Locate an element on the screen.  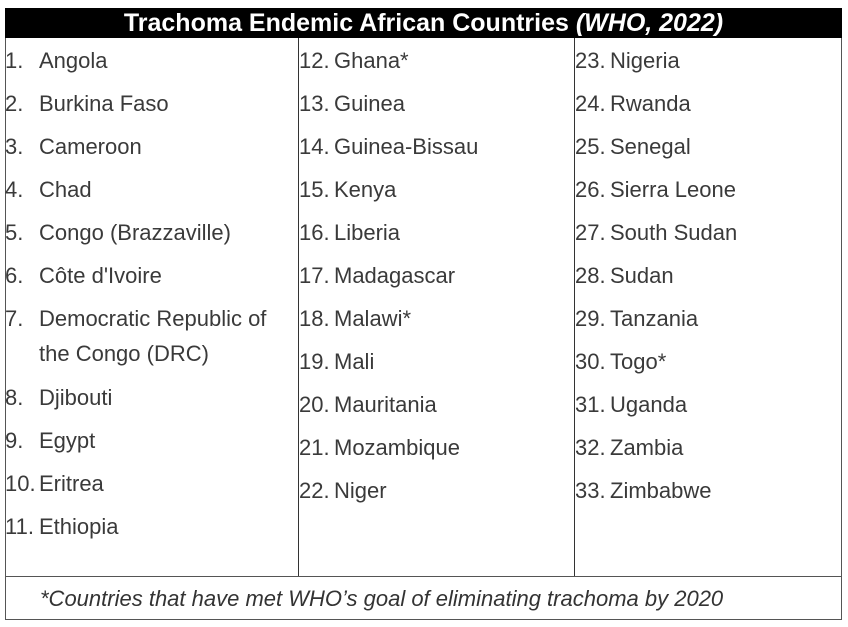
list-item: 4. Chad is located at coordinates (48, 190).